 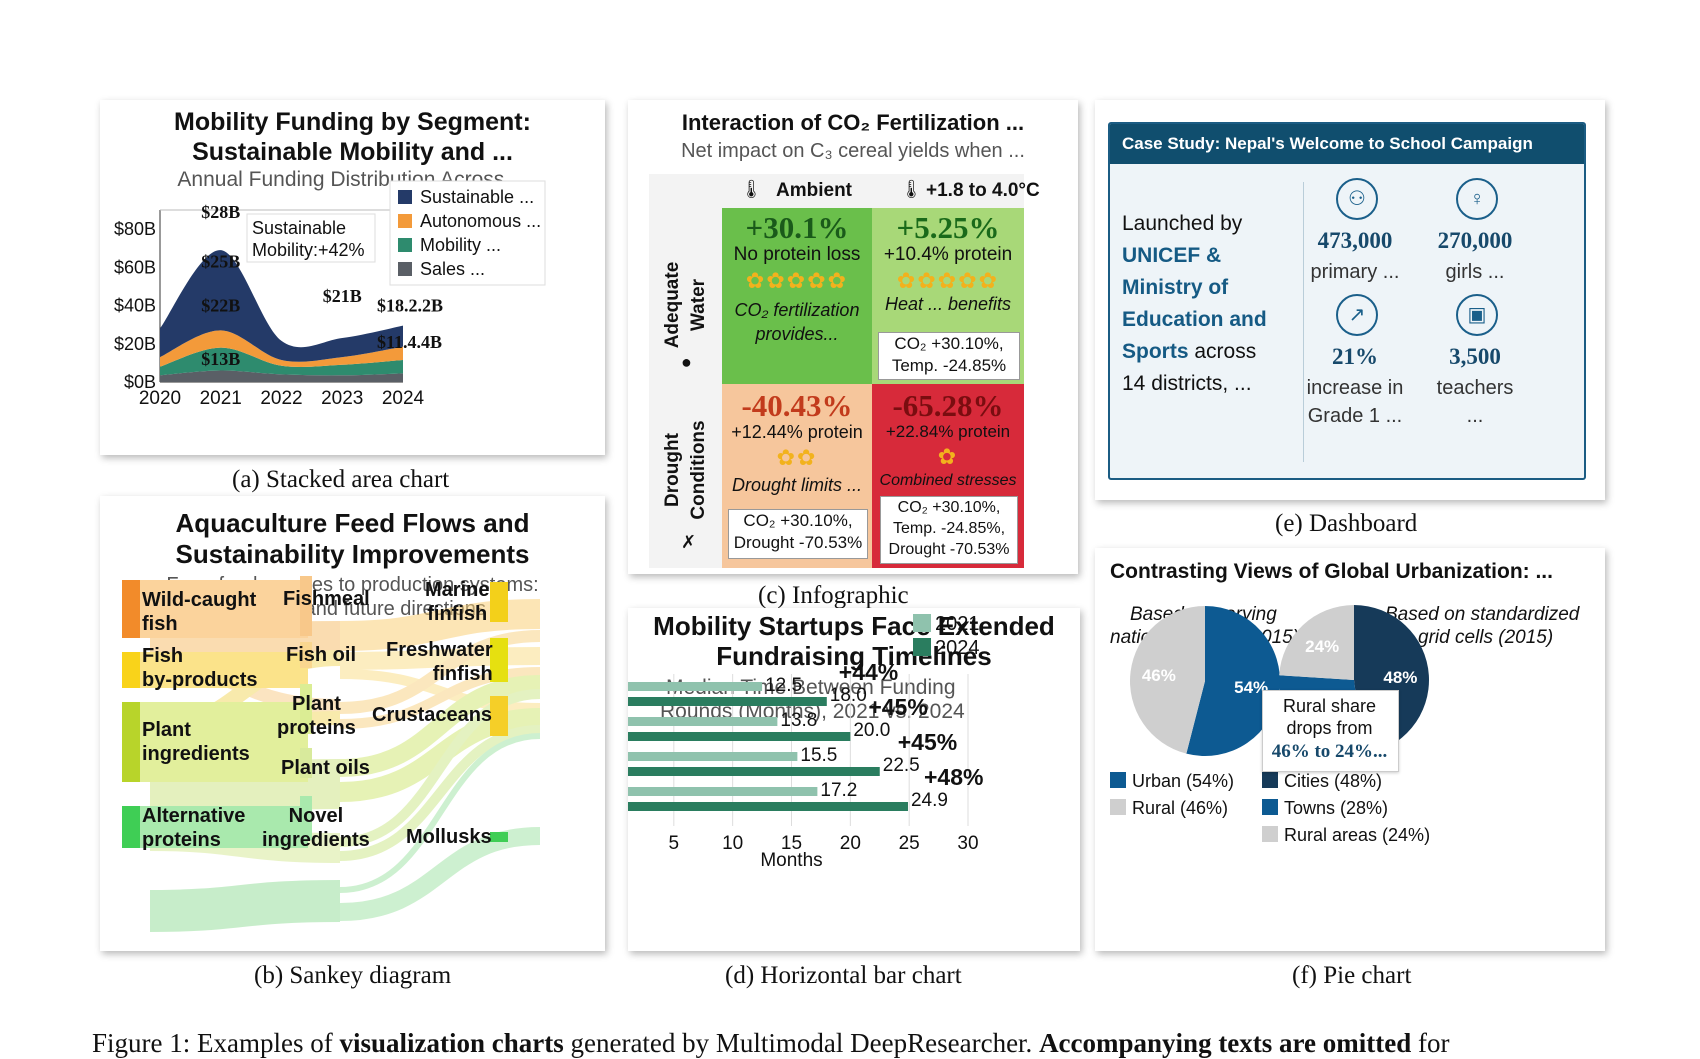 What do you see at coordinates (797, 457) in the screenshot?
I see `wheat-icons-3: ✿✿` at bounding box center [797, 457].